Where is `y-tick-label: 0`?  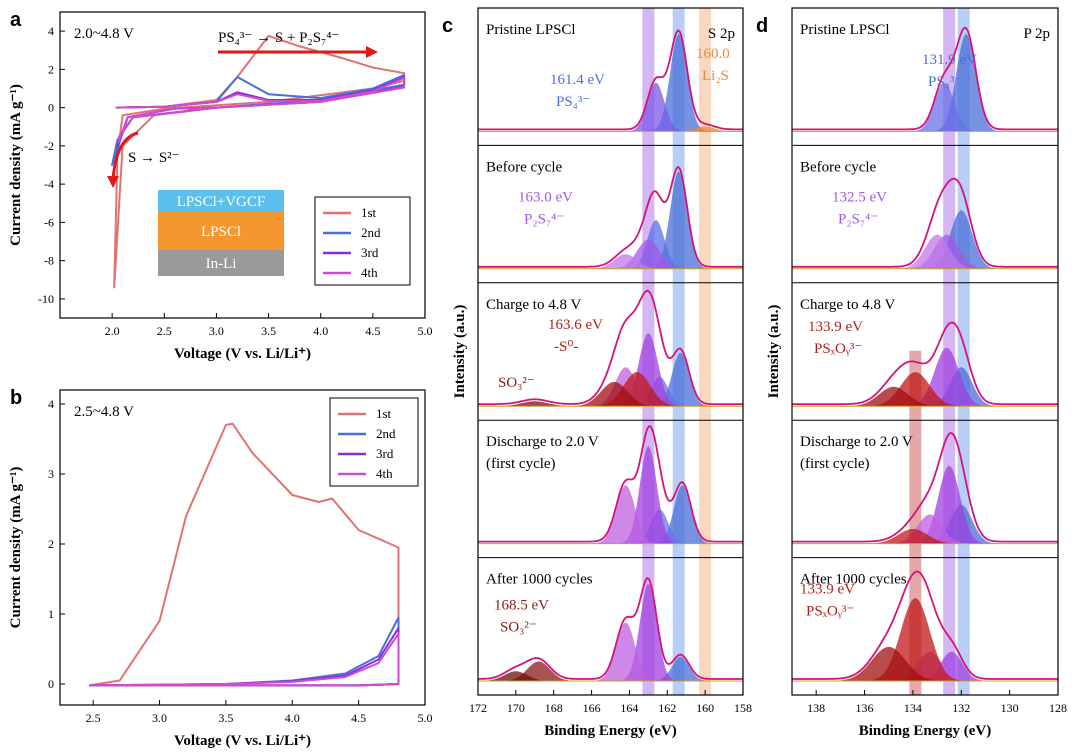 y-tick-label: 0 is located at coordinates (51, 684).